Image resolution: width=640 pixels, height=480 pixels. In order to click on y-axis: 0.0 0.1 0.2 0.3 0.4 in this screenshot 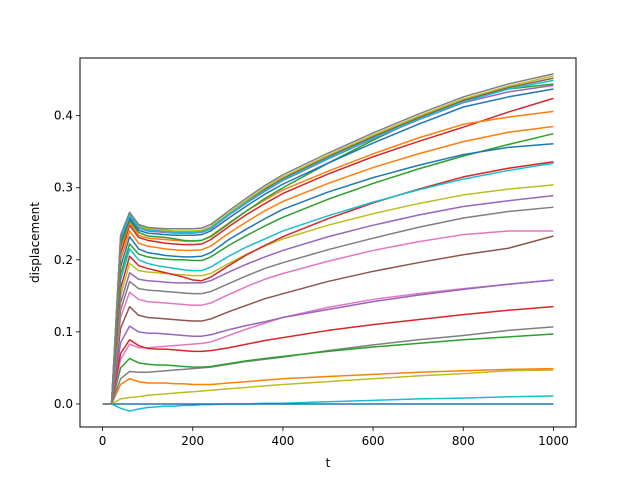, I will do `click(67, 260)`.